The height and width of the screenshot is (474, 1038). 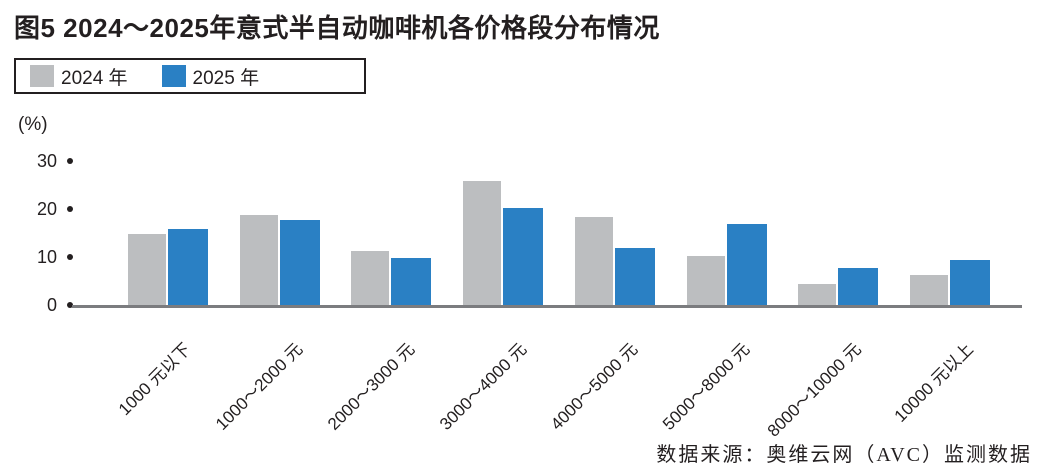 What do you see at coordinates (155, 379) in the screenshot?
I see `x-axis-label: 1000 元以下` at bounding box center [155, 379].